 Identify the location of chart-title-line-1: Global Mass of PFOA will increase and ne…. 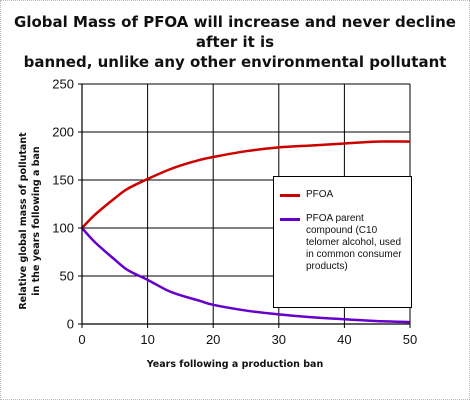
(235, 32).